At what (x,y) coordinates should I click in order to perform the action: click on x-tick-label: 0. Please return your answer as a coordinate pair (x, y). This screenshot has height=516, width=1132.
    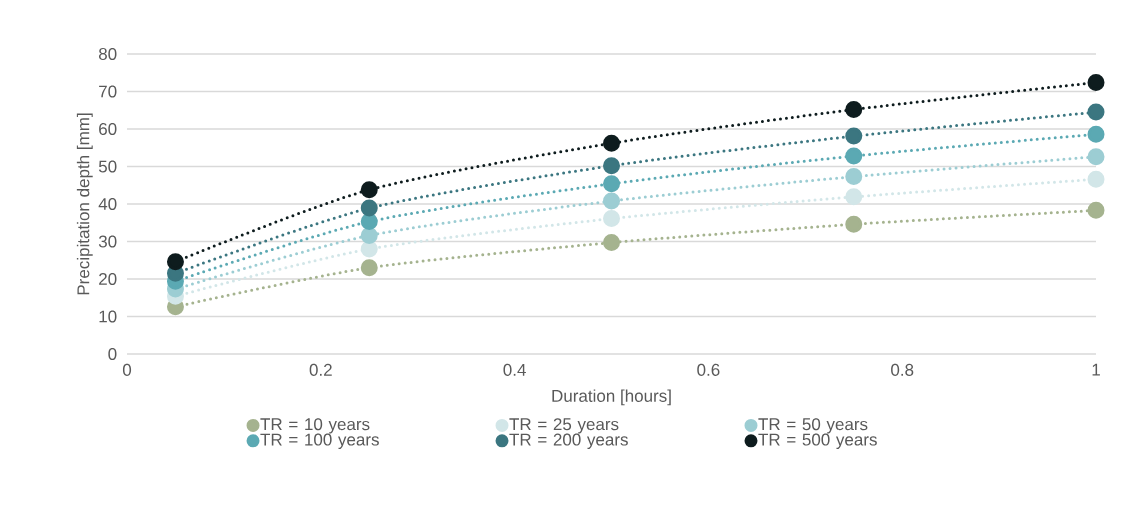
    Looking at the image, I should click on (127, 369).